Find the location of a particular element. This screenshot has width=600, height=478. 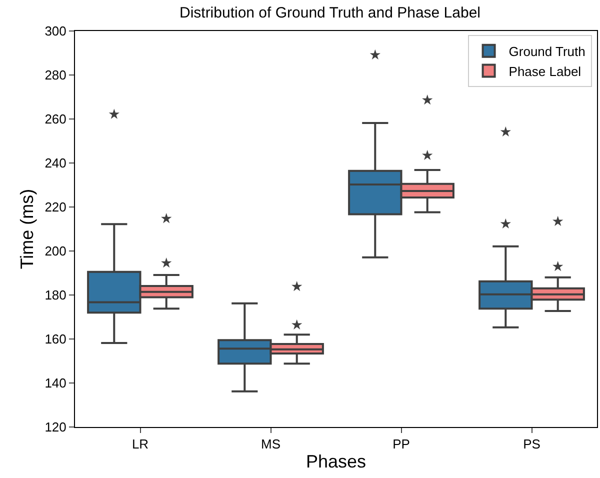

legend-label: Phase Label is located at coordinates (545, 71).